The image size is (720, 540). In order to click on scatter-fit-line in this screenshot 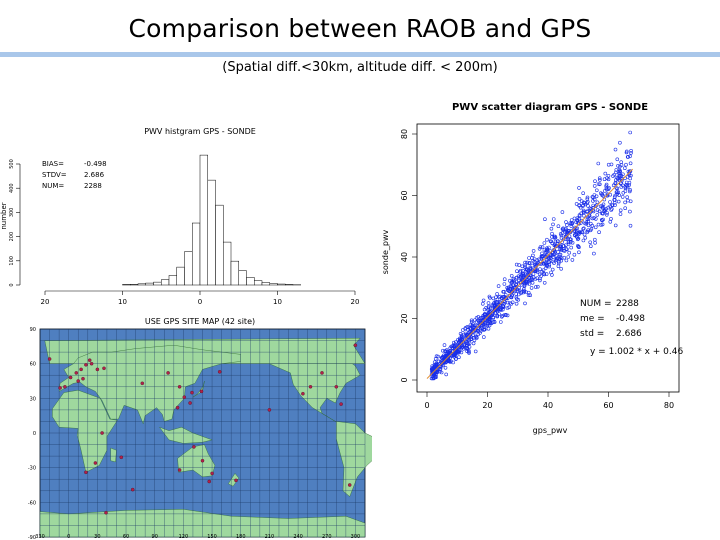, I will do `click(530, 273)`.